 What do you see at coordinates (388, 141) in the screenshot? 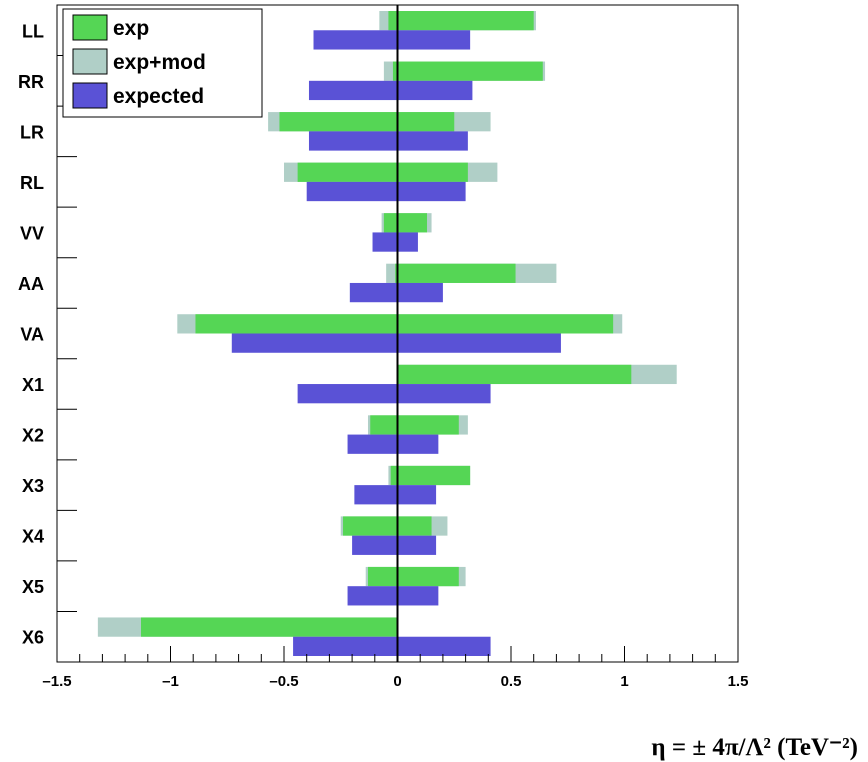
I see `bar-expected-lr` at bounding box center [388, 141].